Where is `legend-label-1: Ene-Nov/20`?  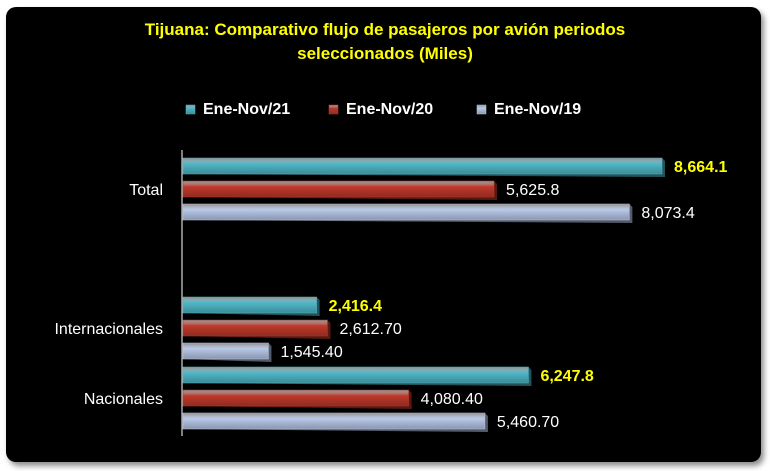 legend-label-1: Ene-Nov/20 is located at coordinates (389, 109).